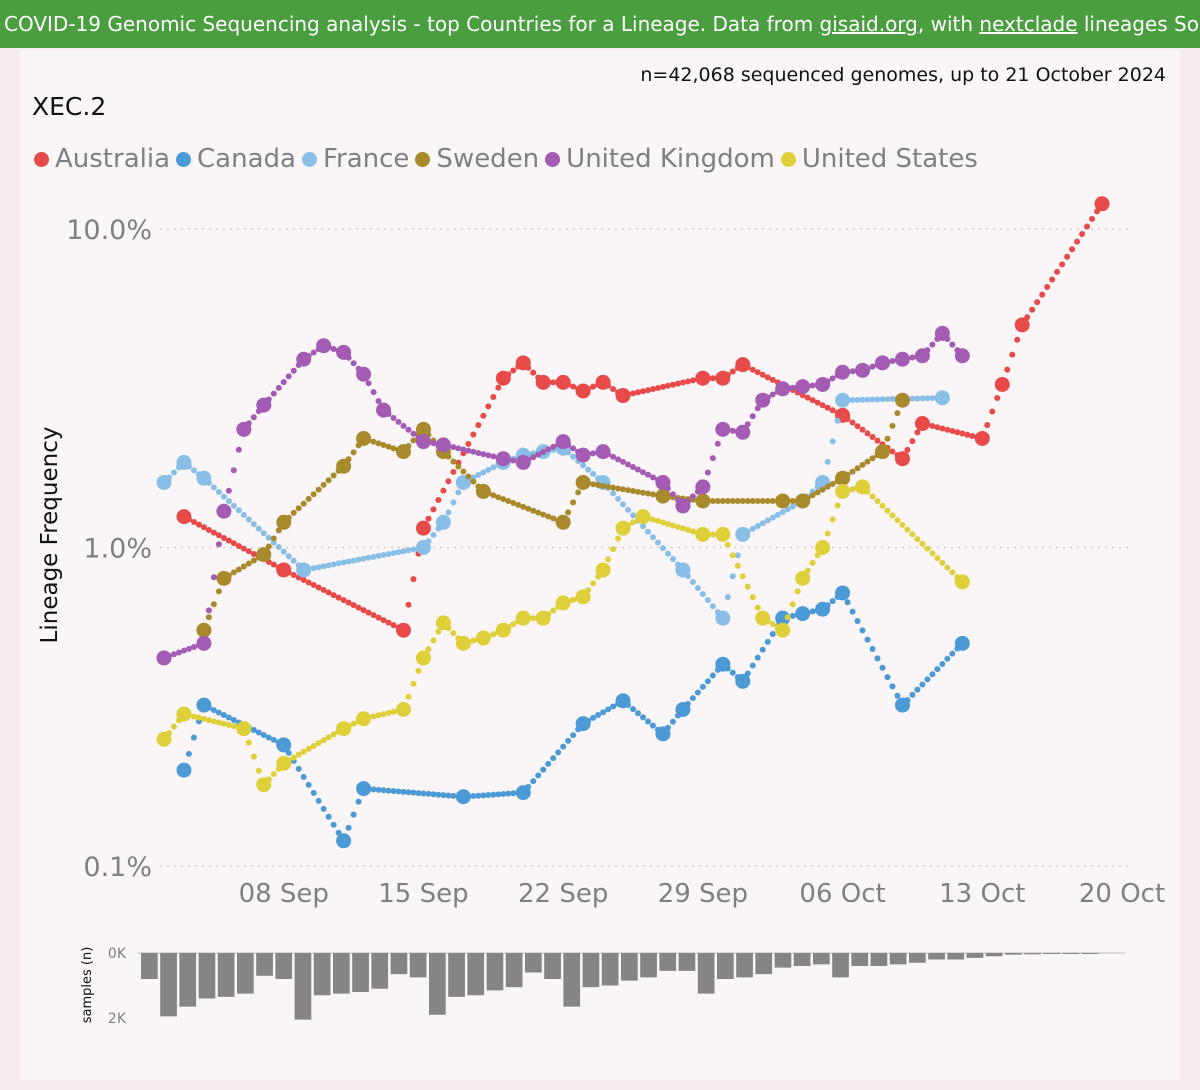 The image size is (1200, 1090). I want to click on legend-item-australia: Australia, so click(102, 159).